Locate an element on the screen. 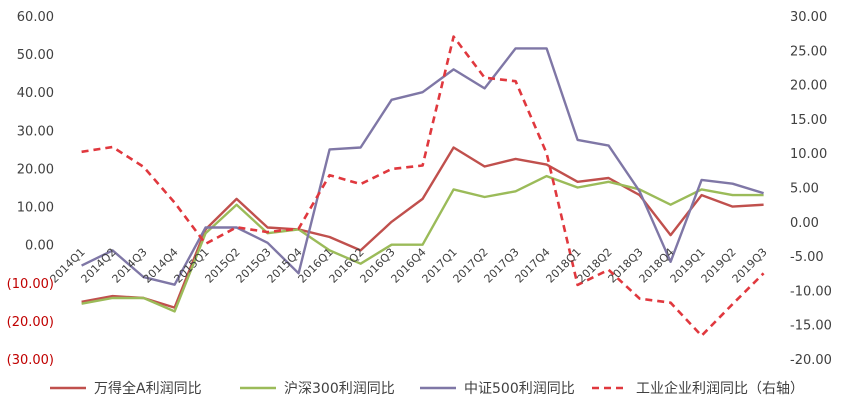 This screenshot has height=418, width=864. right-tick-label: 20.00 is located at coordinates (808, 86).